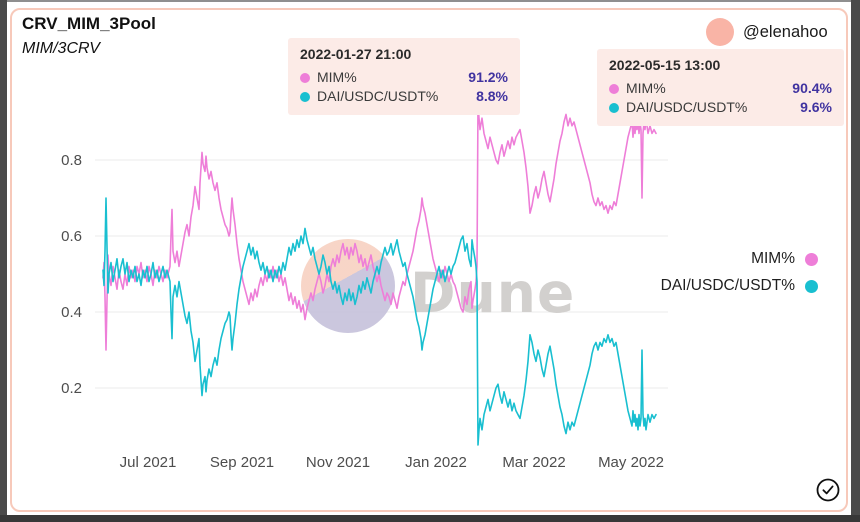 This screenshot has height=522, width=860. What do you see at coordinates (785, 31) in the screenshot?
I see `author-handle: @elenahoo` at bounding box center [785, 31].